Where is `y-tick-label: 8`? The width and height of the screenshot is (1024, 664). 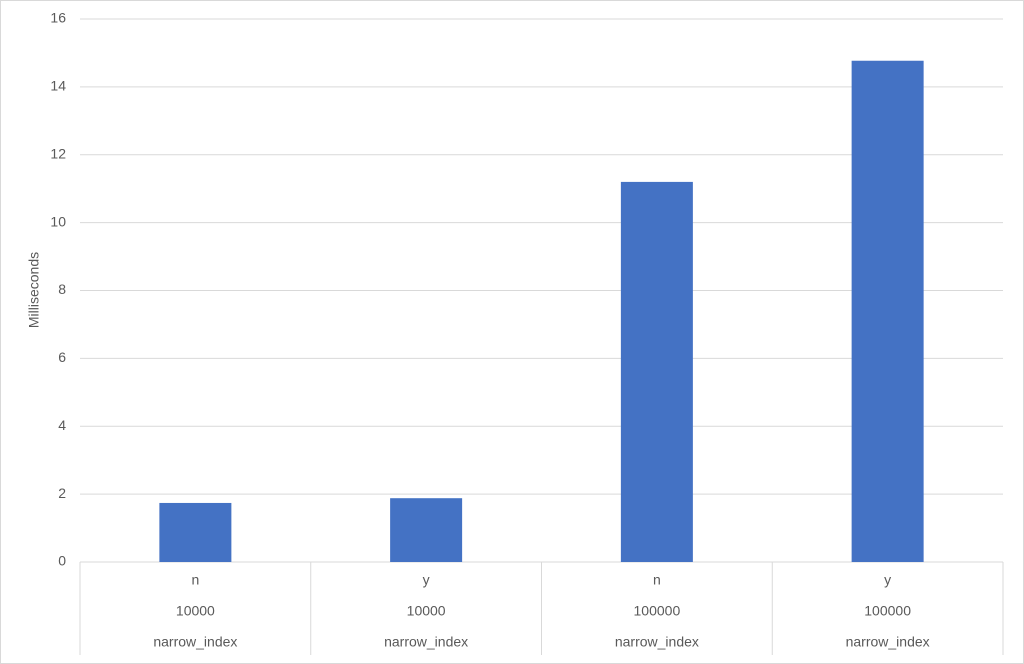
y-tick-label: 8 is located at coordinates (62, 289).